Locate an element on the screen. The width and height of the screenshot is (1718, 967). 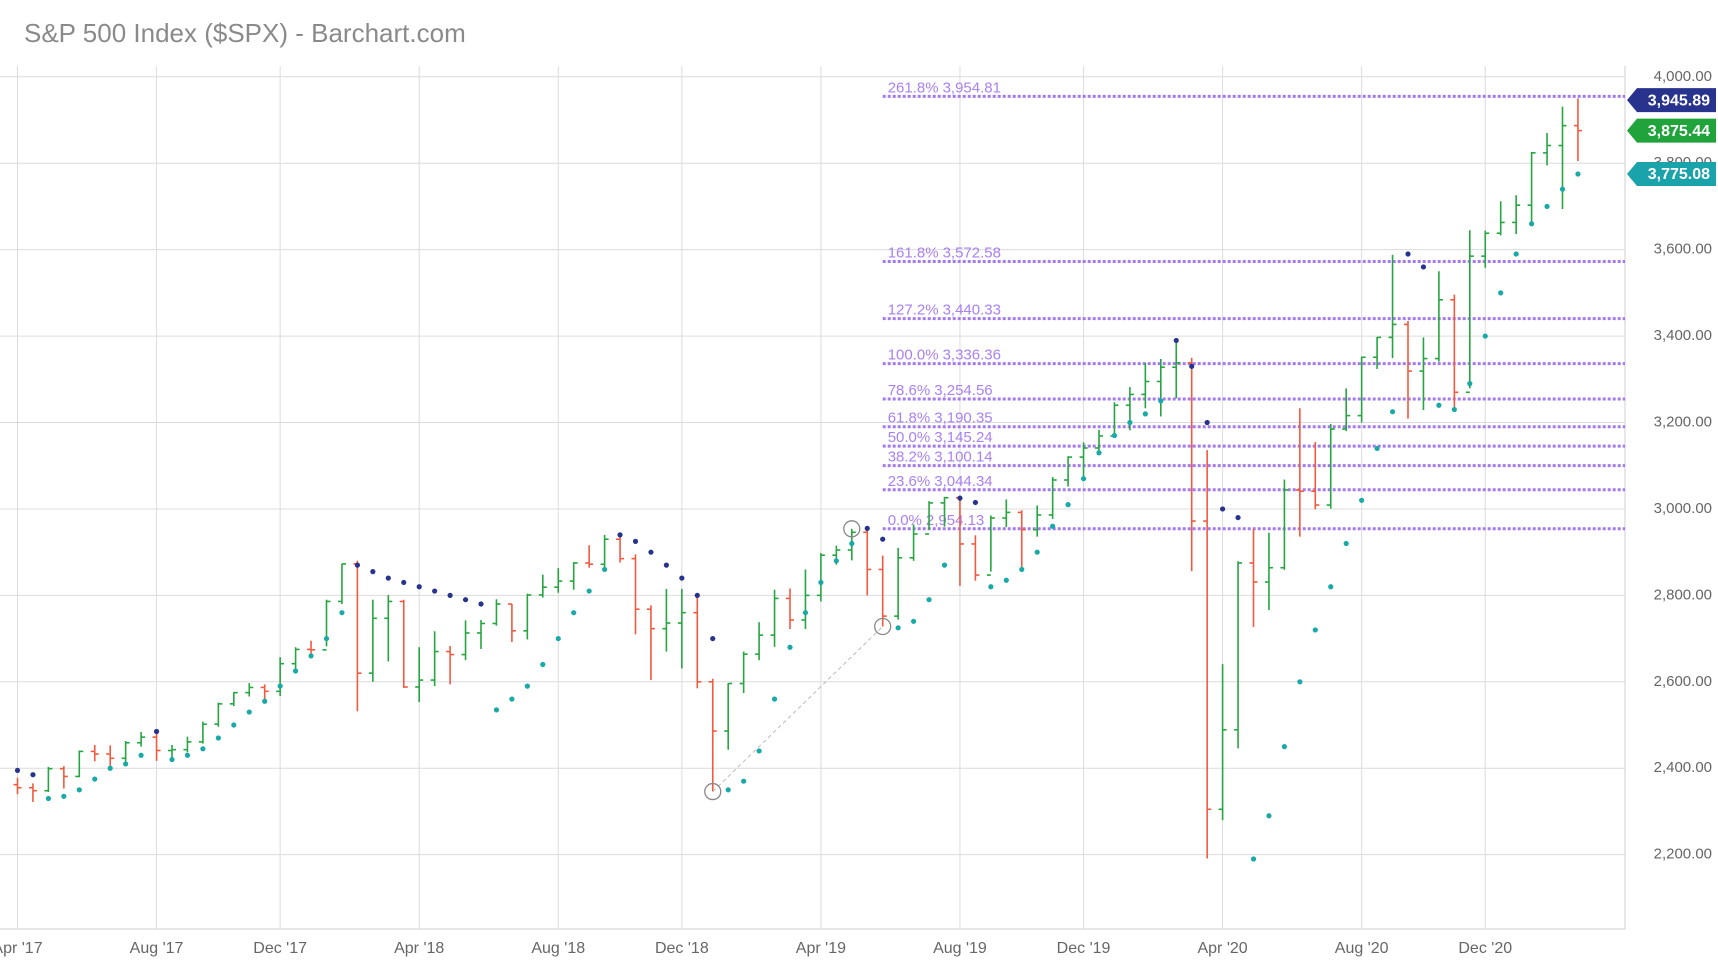
fib-label: 38.2% 3,100.14 is located at coordinates (940, 457).